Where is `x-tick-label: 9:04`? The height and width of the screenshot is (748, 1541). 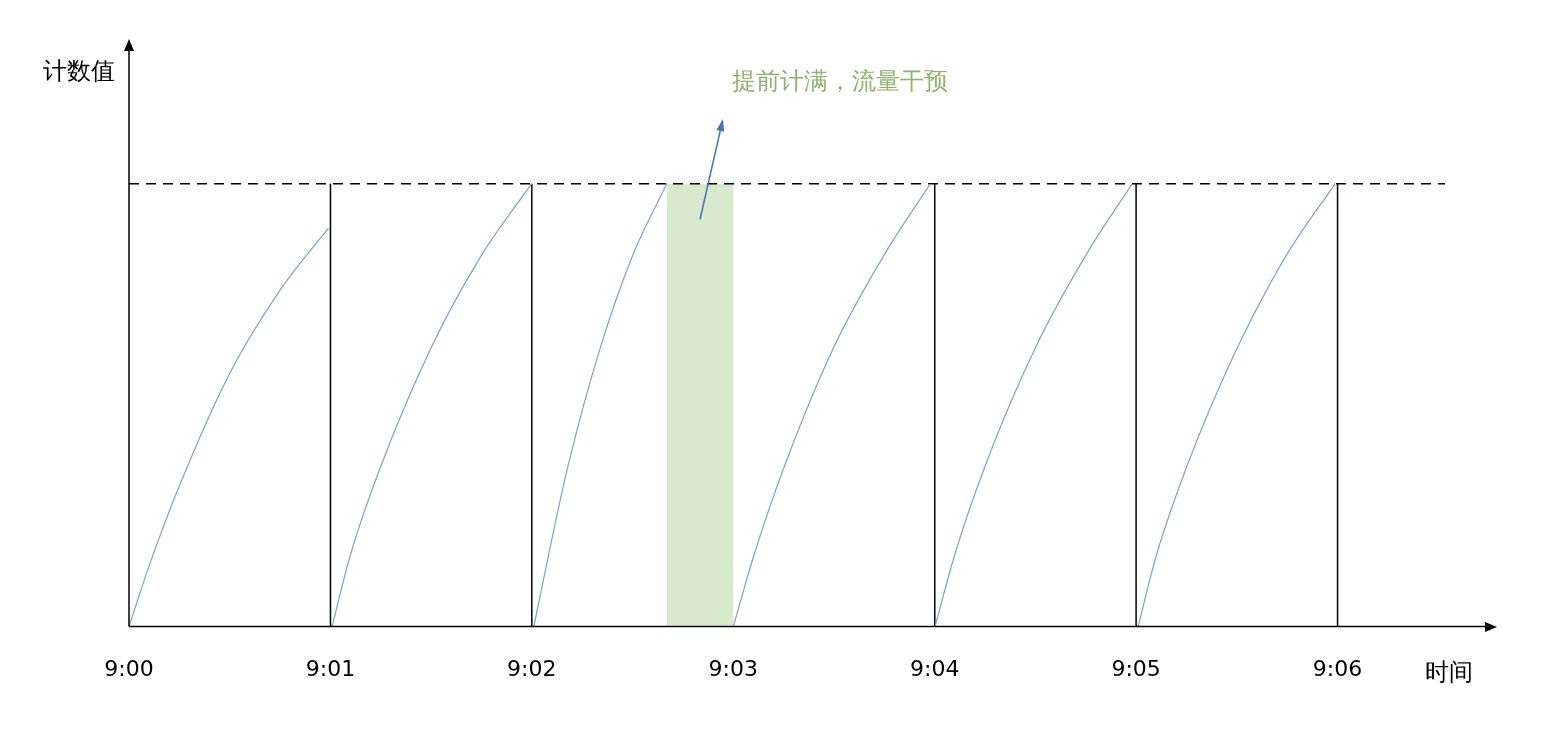
x-tick-label: 9:04 is located at coordinates (935, 668).